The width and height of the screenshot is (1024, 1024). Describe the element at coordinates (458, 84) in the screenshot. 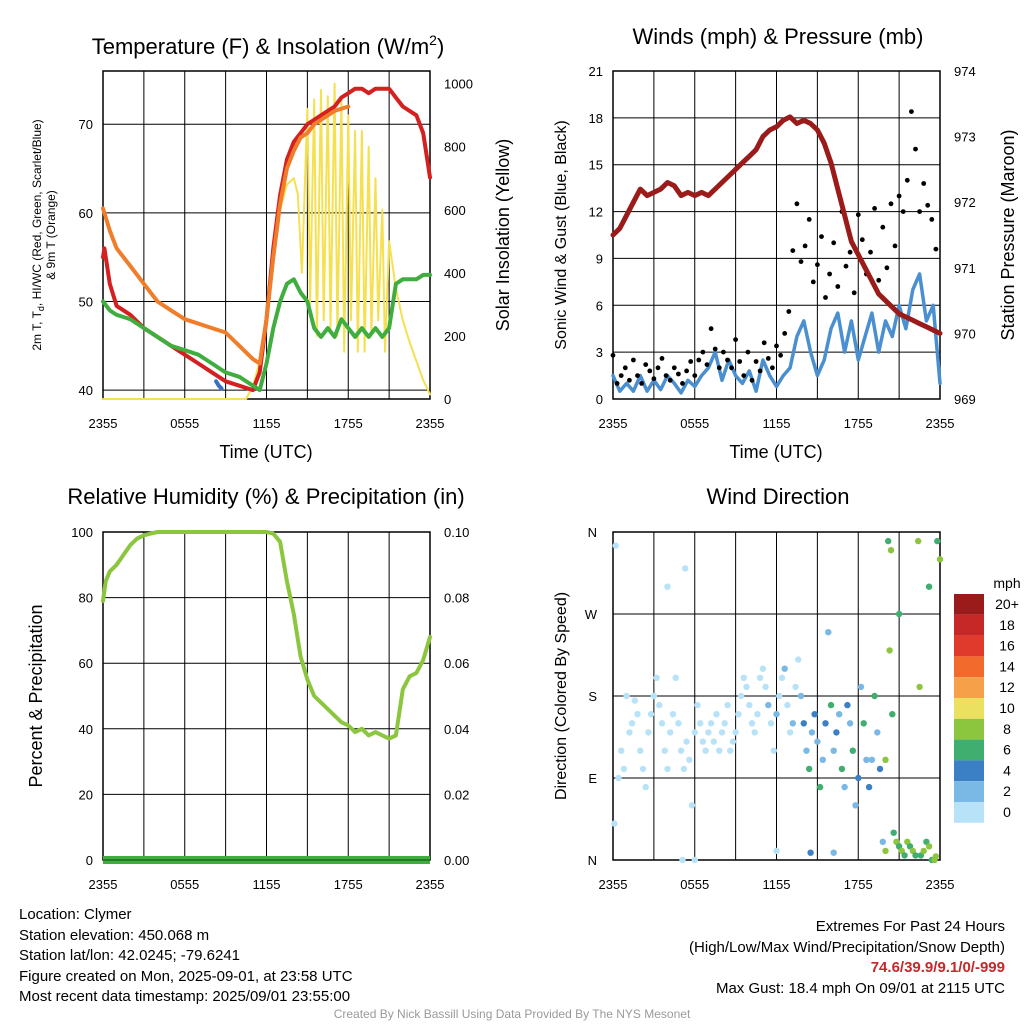

I see `y-tick-label-right: 1000` at that location.